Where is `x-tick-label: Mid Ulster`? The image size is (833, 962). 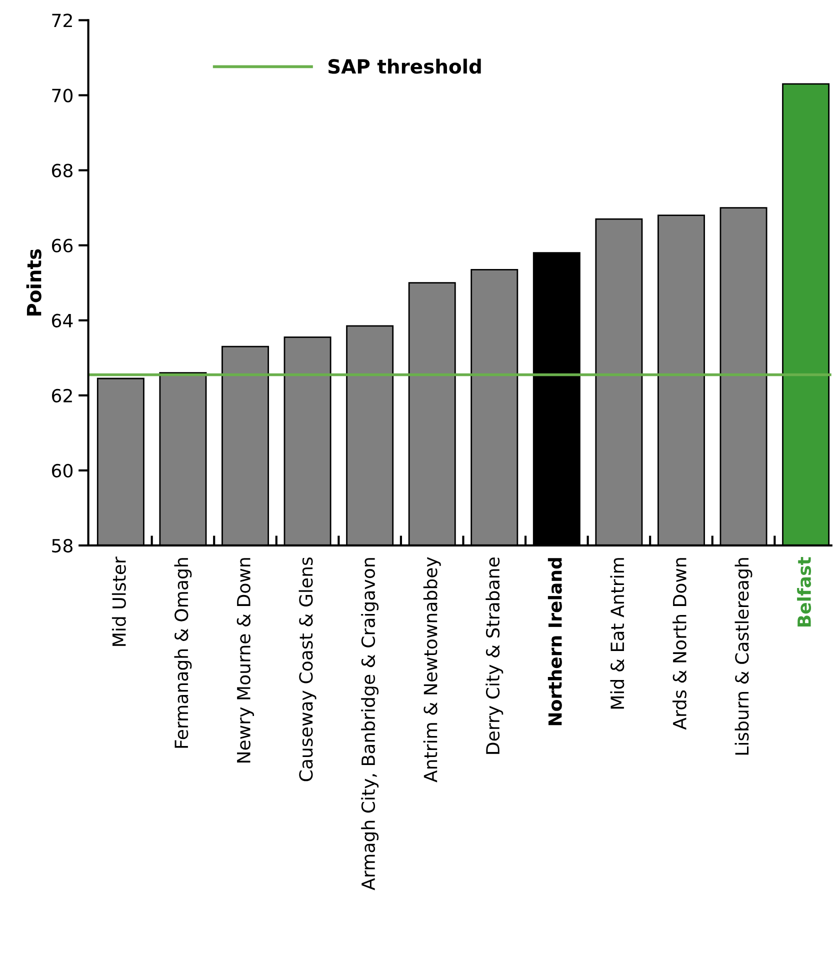 x-tick-label: Mid Ulster is located at coordinates (119, 601).